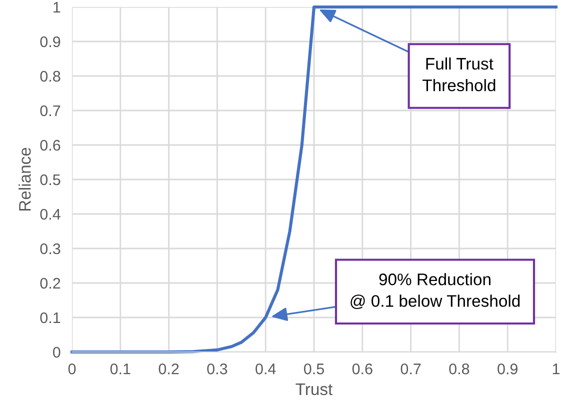 Image resolution: width=566 pixels, height=419 pixels. I want to click on y-tick-label: 0, so click(56, 352).